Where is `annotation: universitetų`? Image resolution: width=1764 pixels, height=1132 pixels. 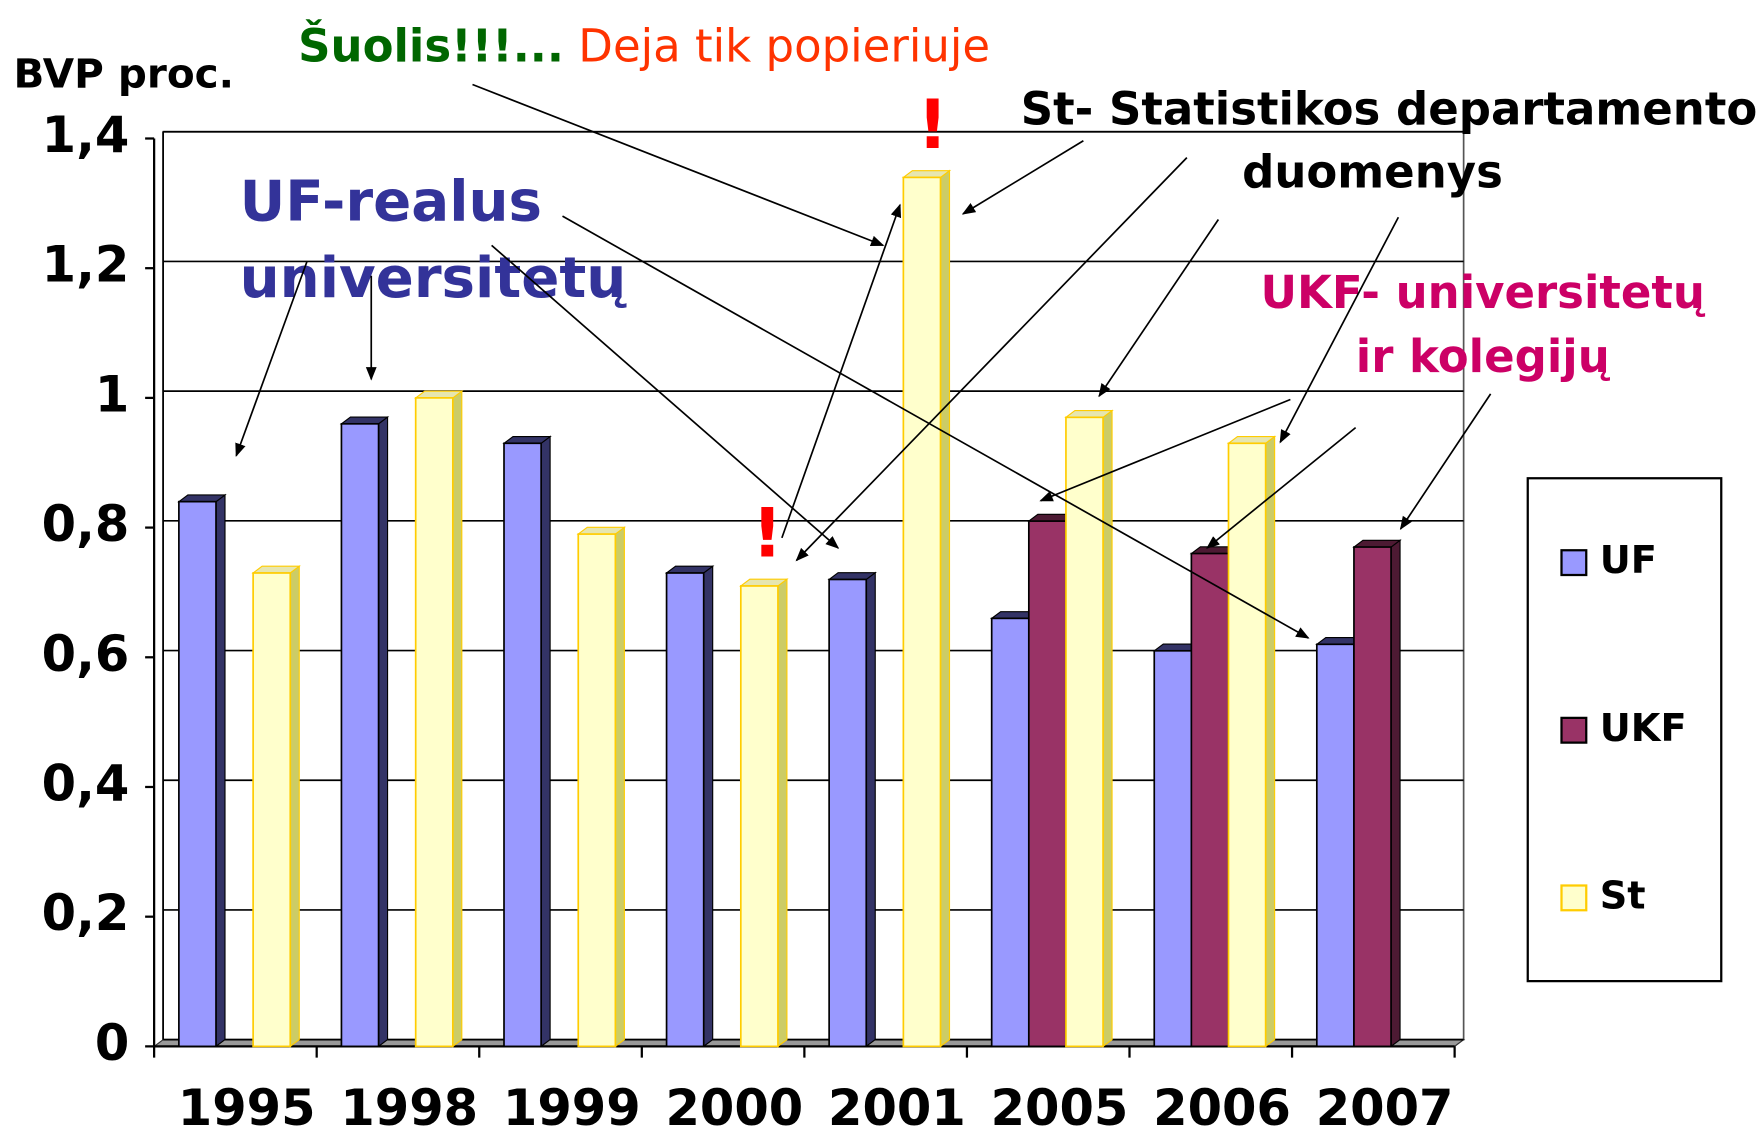
annotation: universitetų is located at coordinates (434, 278).